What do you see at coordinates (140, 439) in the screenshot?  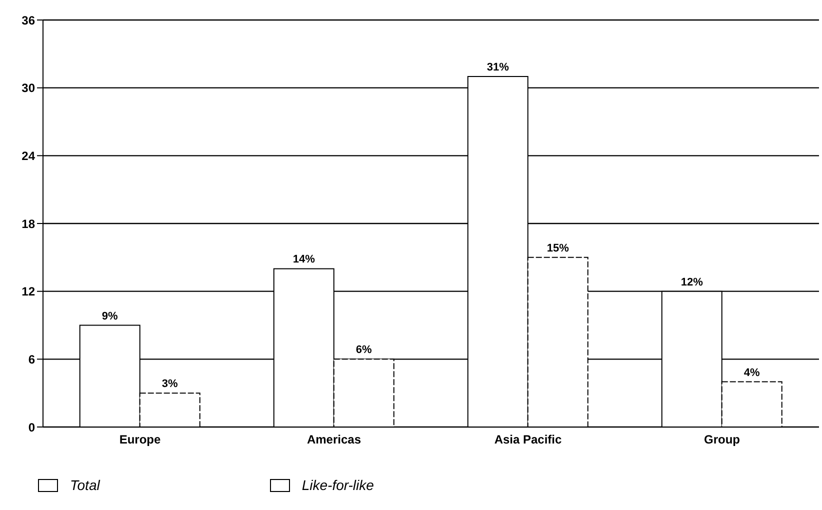 I see `x-tick-label: Europe` at bounding box center [140, 439].